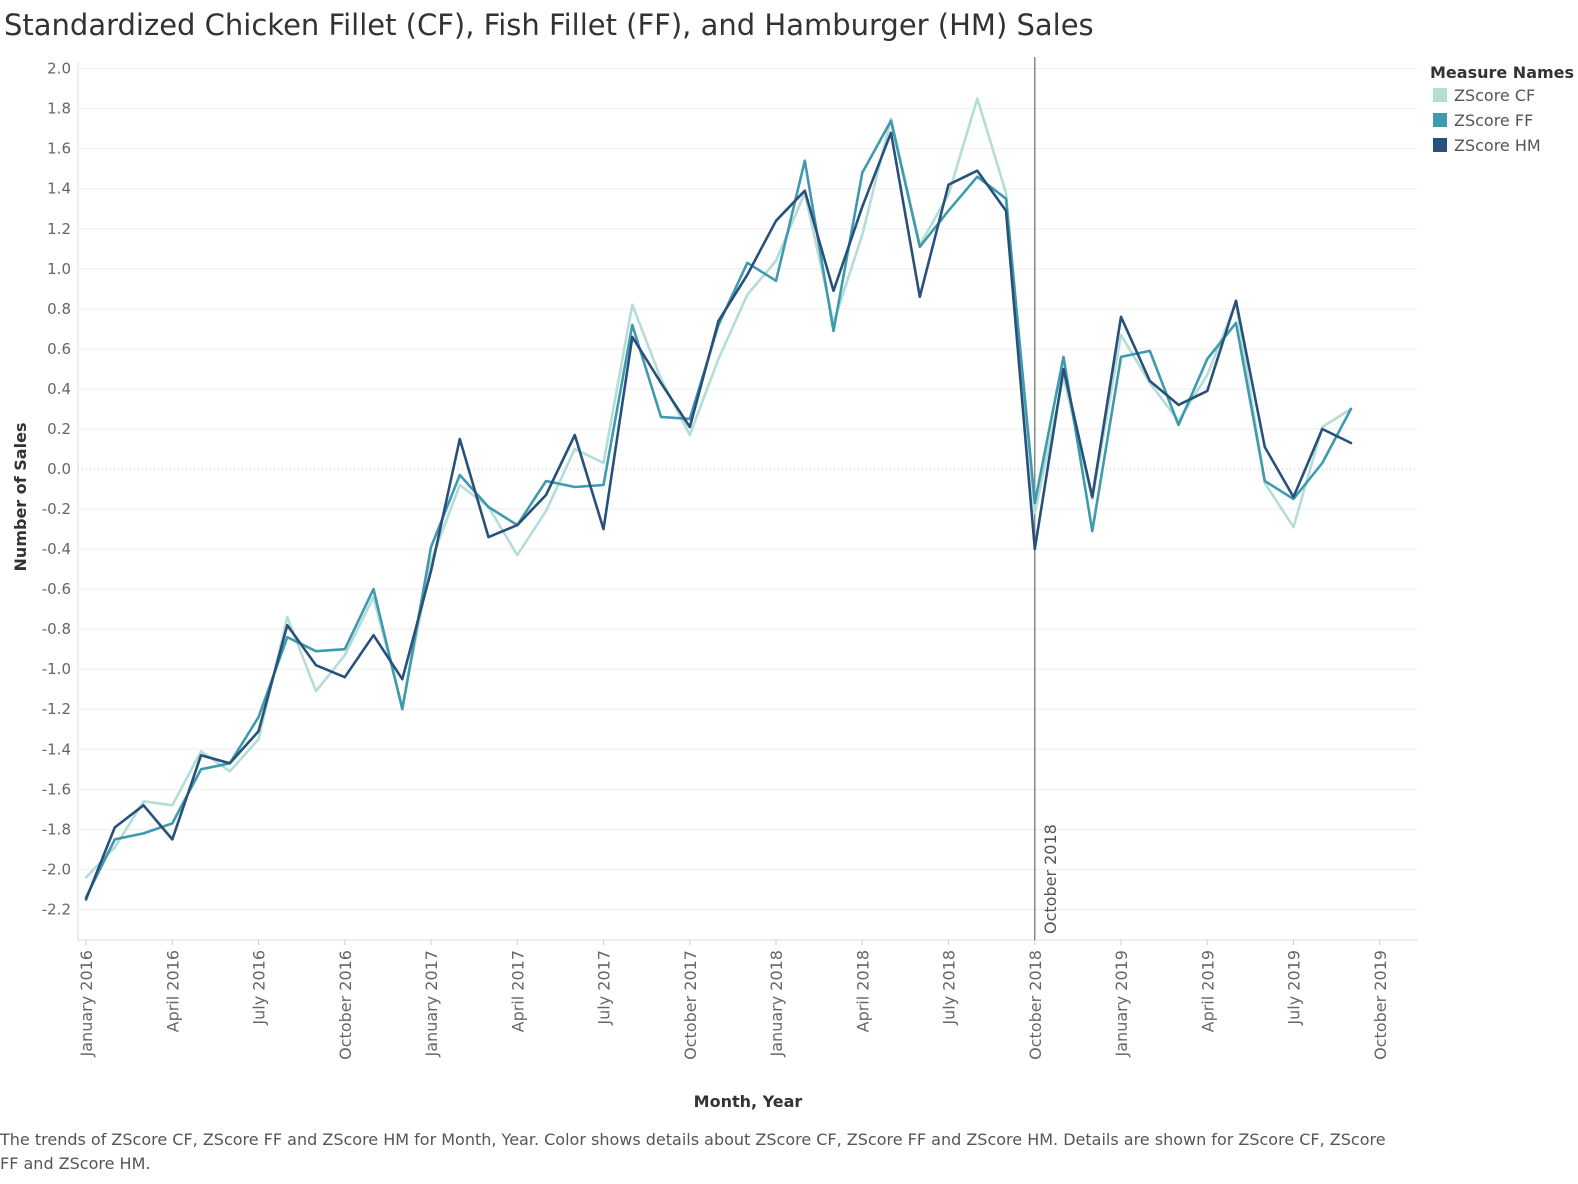 Image resolution: width=1578 pixels, height=1184 pixels. Describe the element at coordinates (1050, 879) in the screenshot. I see `reference-line-label: October 2018` at that location.